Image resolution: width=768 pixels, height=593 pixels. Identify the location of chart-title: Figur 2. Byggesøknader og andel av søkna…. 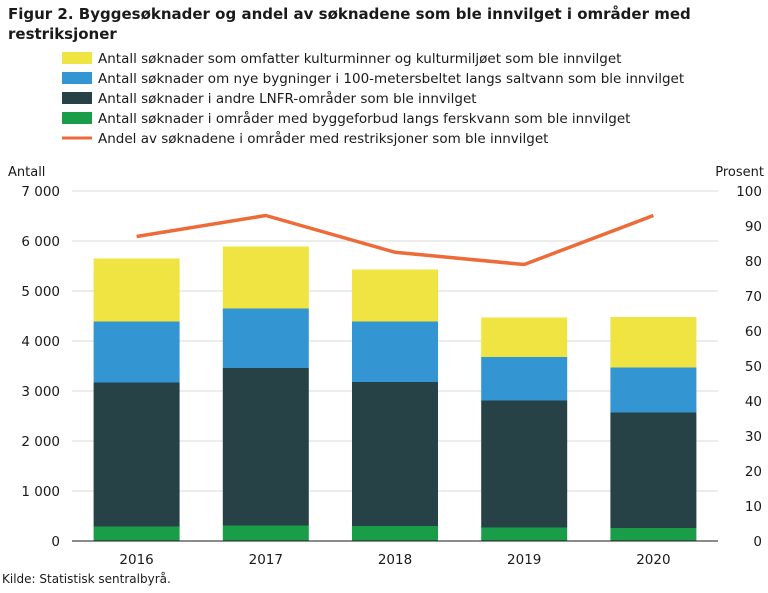
(349, 24).